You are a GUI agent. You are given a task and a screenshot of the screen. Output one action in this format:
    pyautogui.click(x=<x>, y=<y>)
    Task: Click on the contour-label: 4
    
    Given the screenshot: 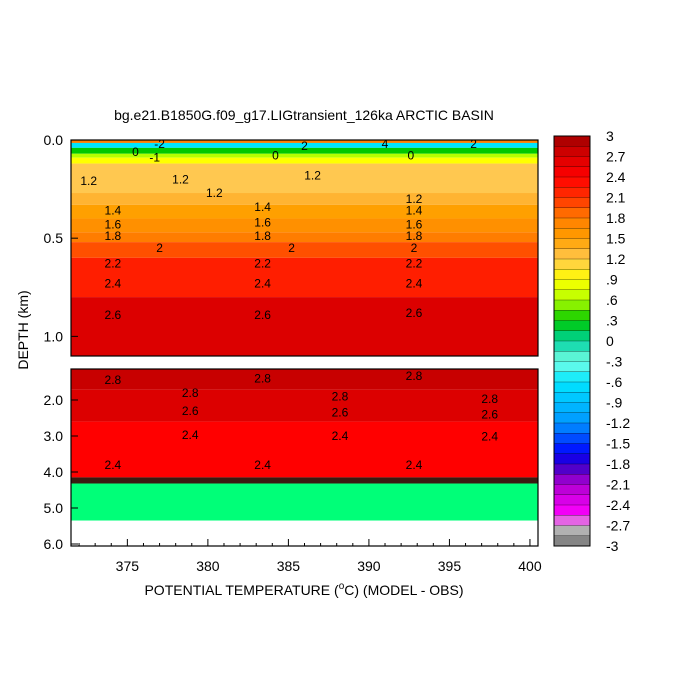 What is the action you would take?
    pyautogui.click(x=385, y=144)
    